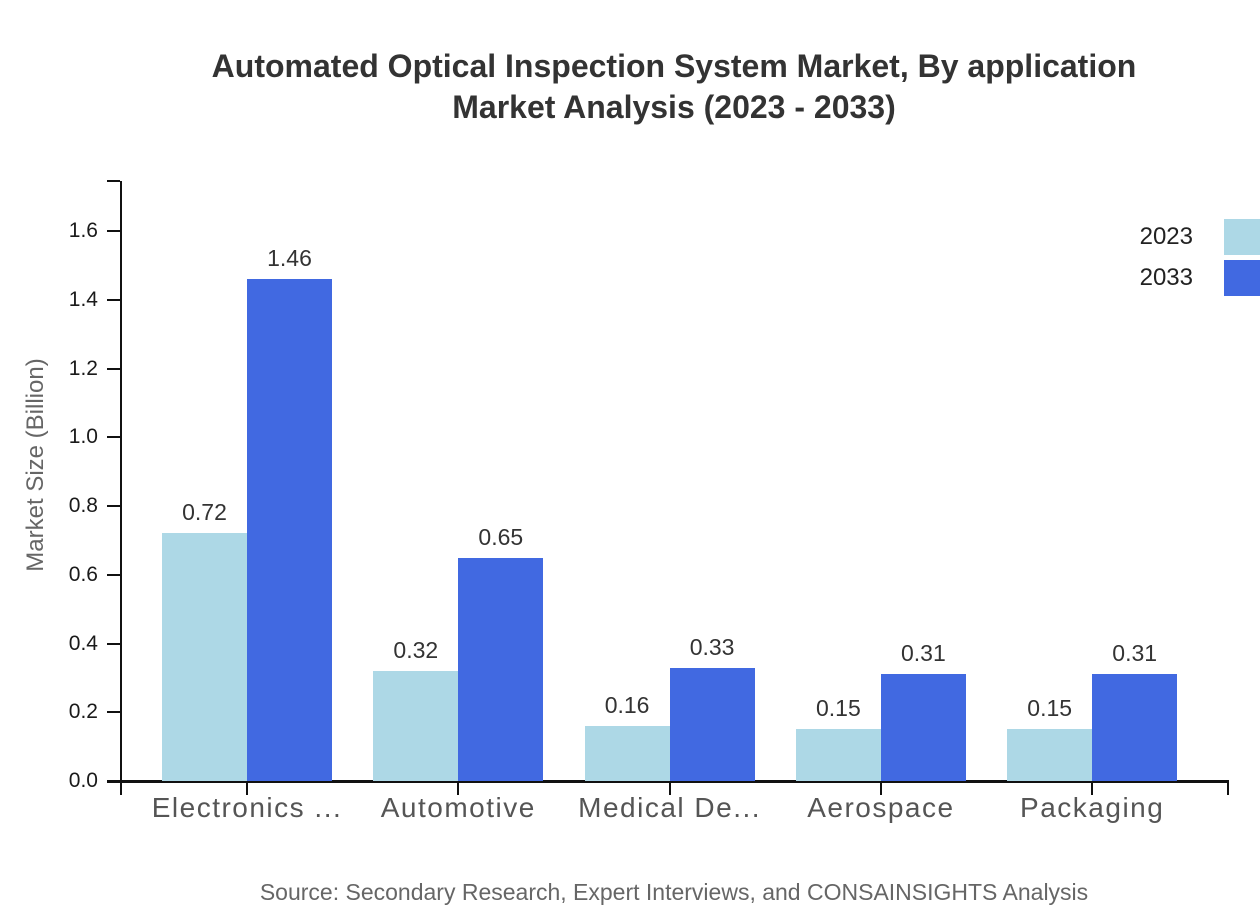  Describe the element at coordinates (247, 788) in the screenshot. I see `x-tick-electronics` at that location.